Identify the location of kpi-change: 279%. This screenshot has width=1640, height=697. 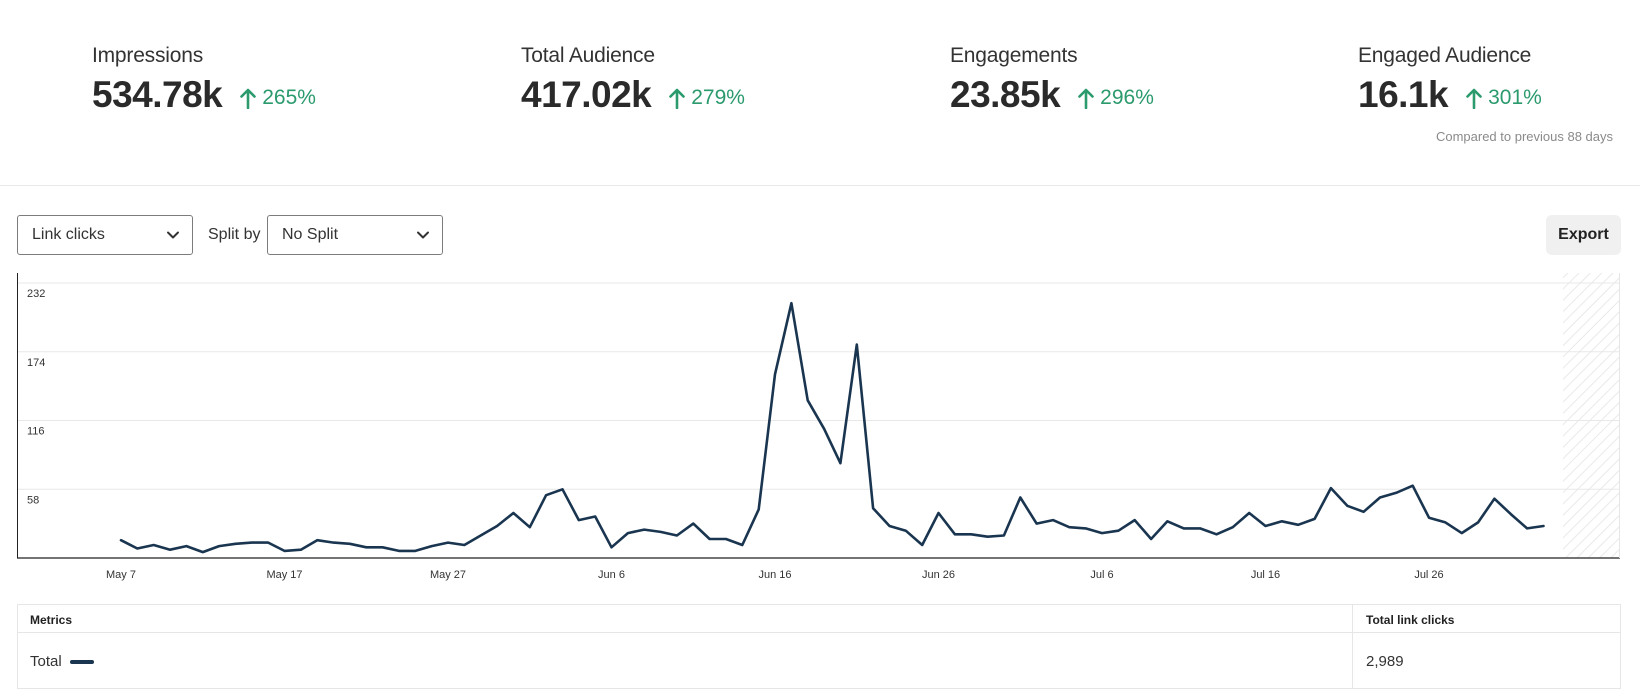
(707, 98).